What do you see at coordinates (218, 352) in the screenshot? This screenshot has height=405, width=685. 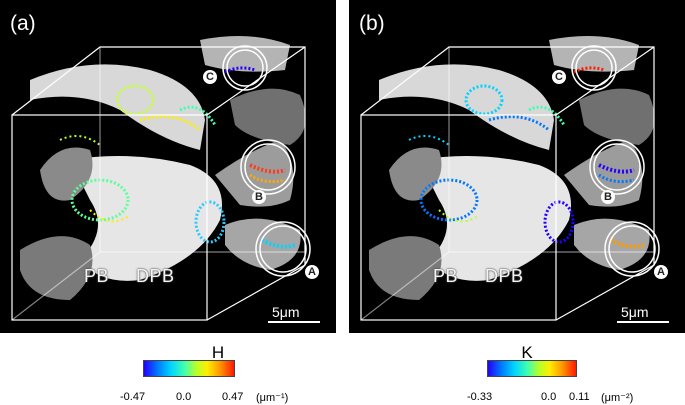 I see `colorbar-title: H` at bounding box center [218, 352].